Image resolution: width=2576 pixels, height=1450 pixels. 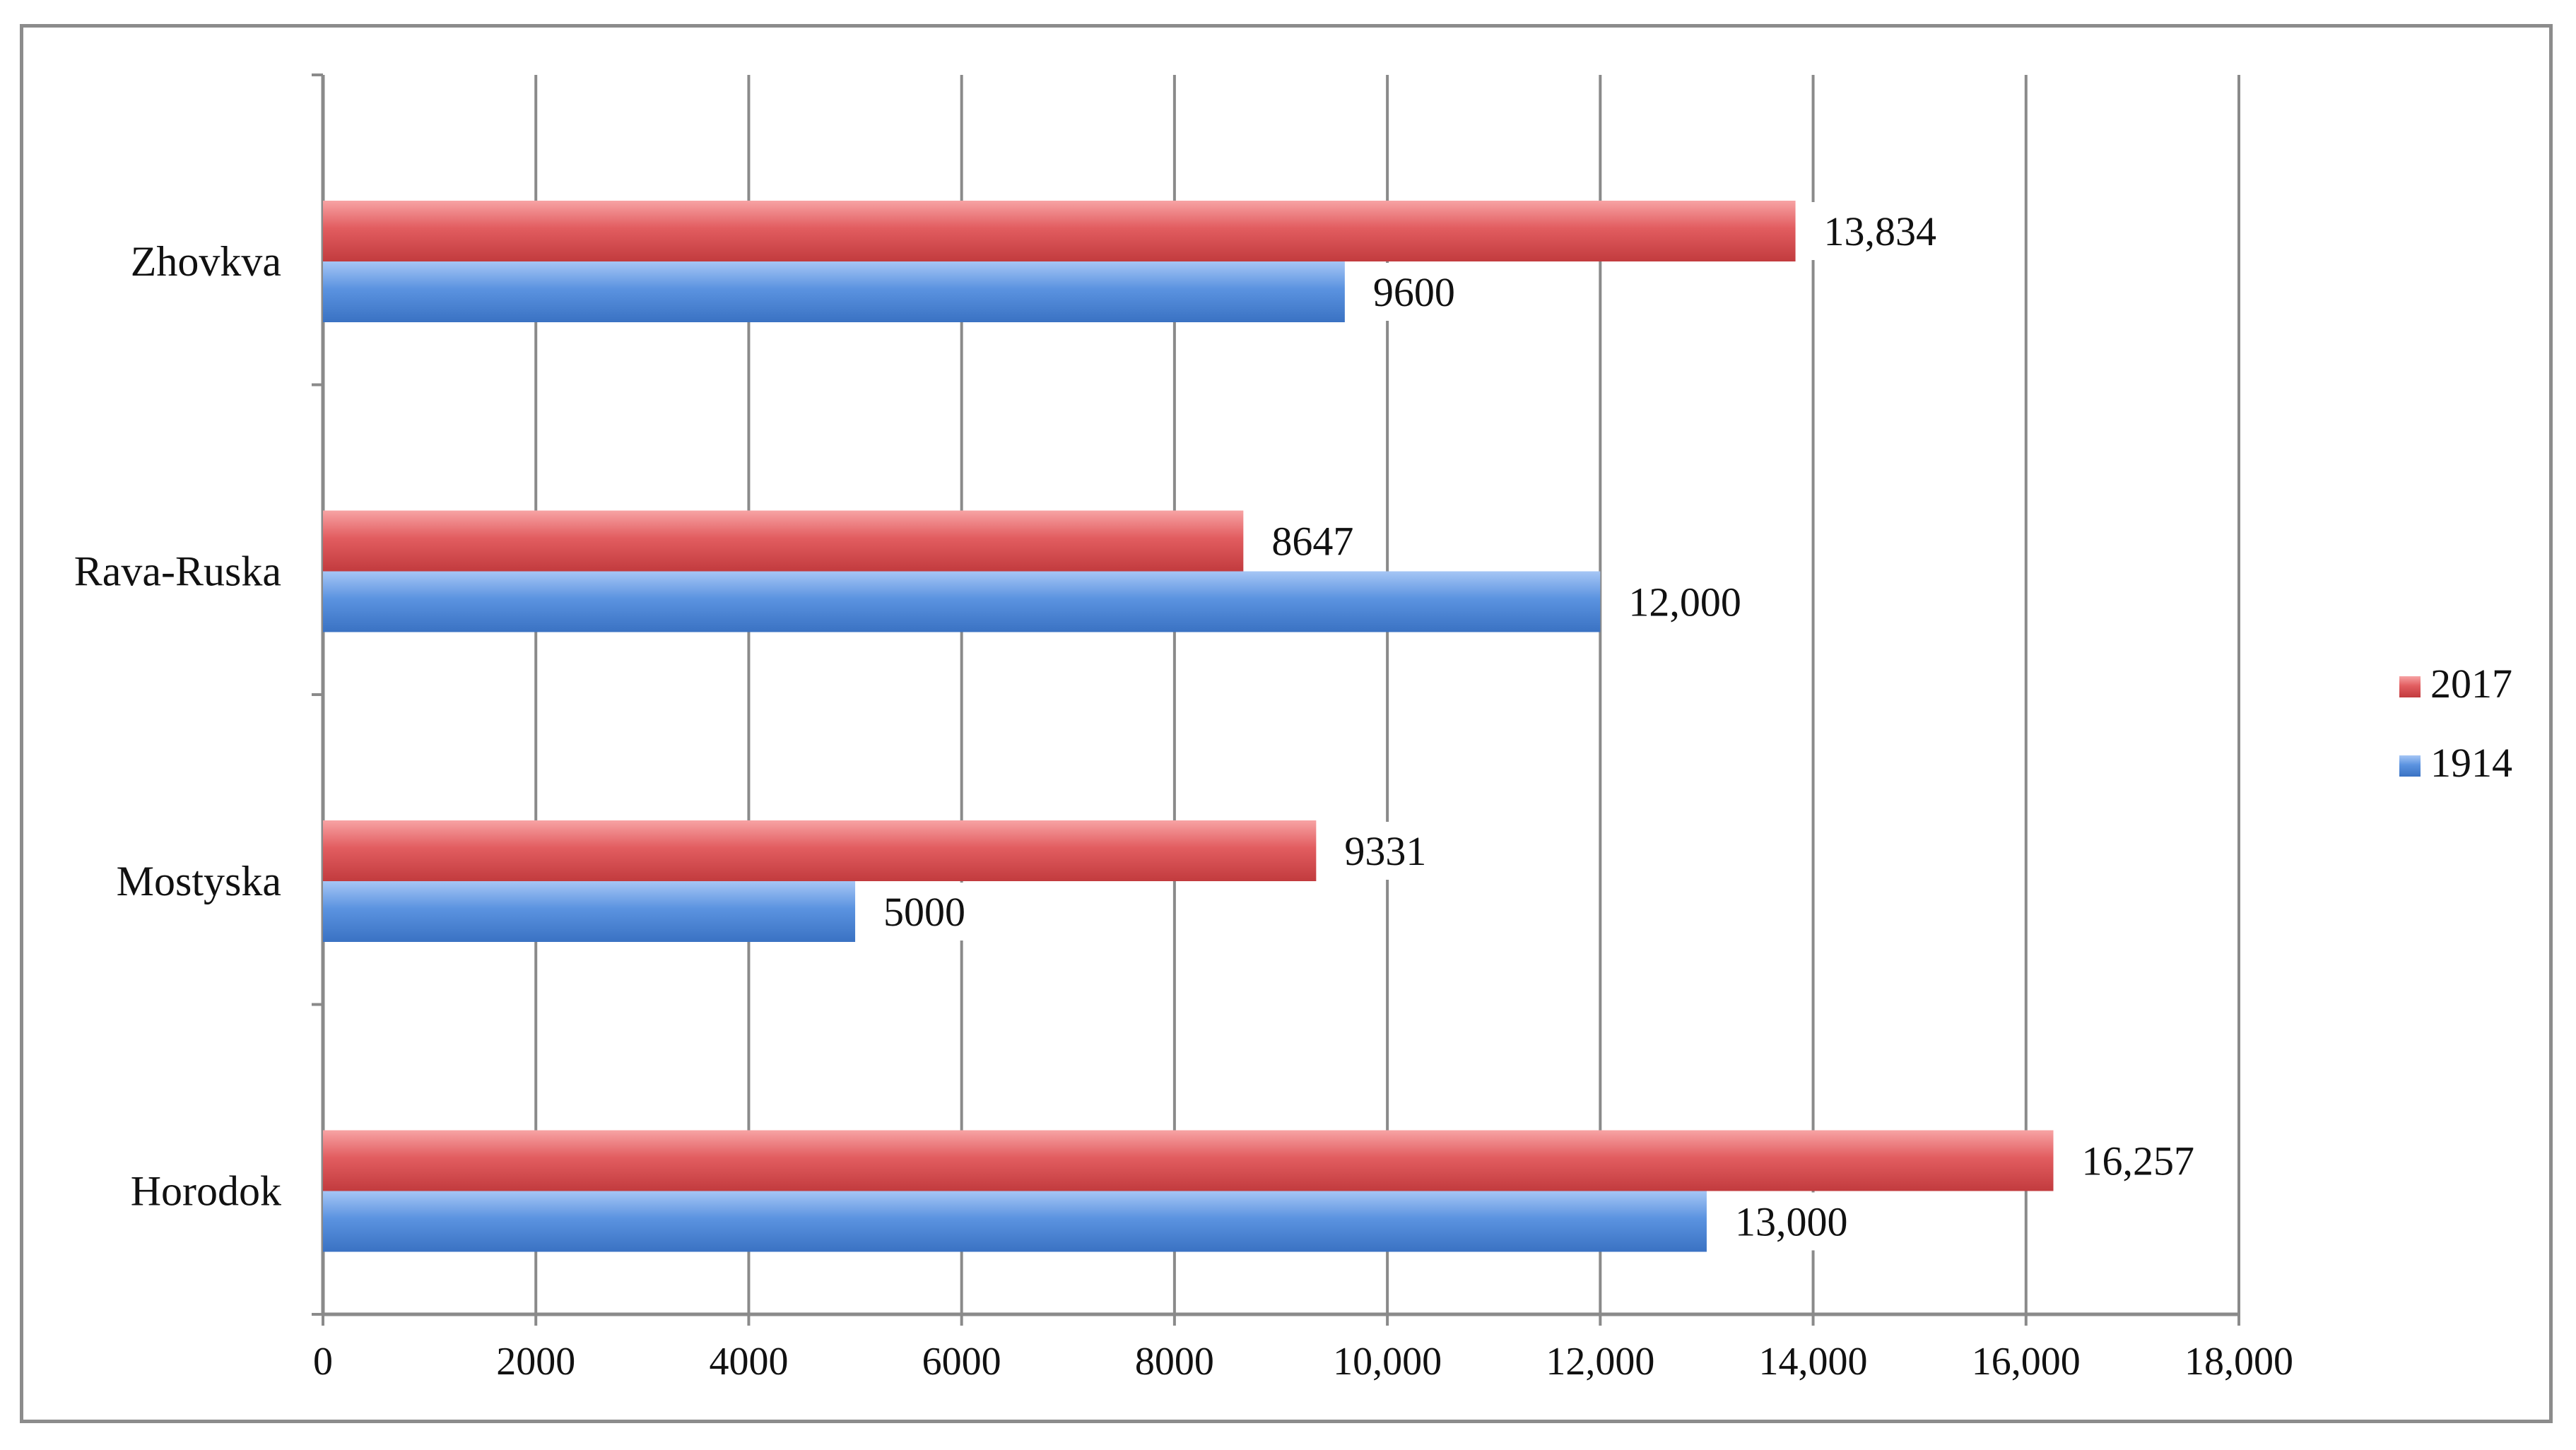 What do you see at coordinates (177, 571) in the screenshot?
I see `category-label: Rava-Ruska` at bounding box center [177, 571].